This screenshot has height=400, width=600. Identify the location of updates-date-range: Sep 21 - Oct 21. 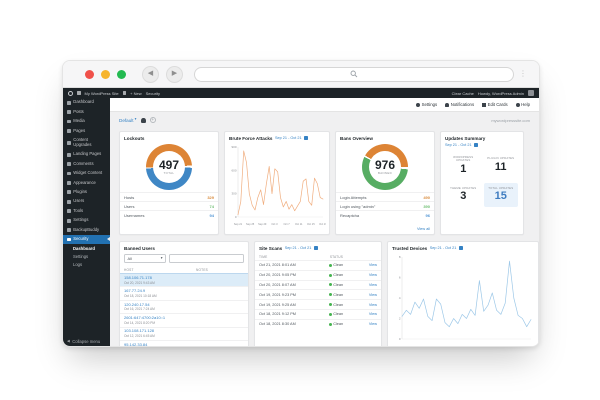
(458, 145).